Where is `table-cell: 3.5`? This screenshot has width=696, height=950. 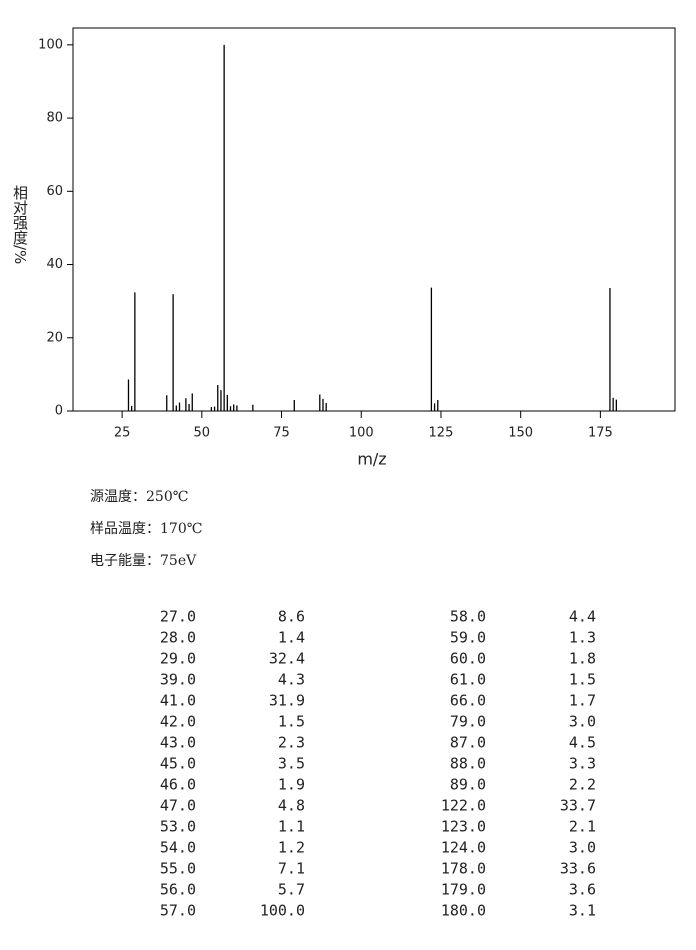 table-cell: 3.5 is located at coordinates (291, 764).